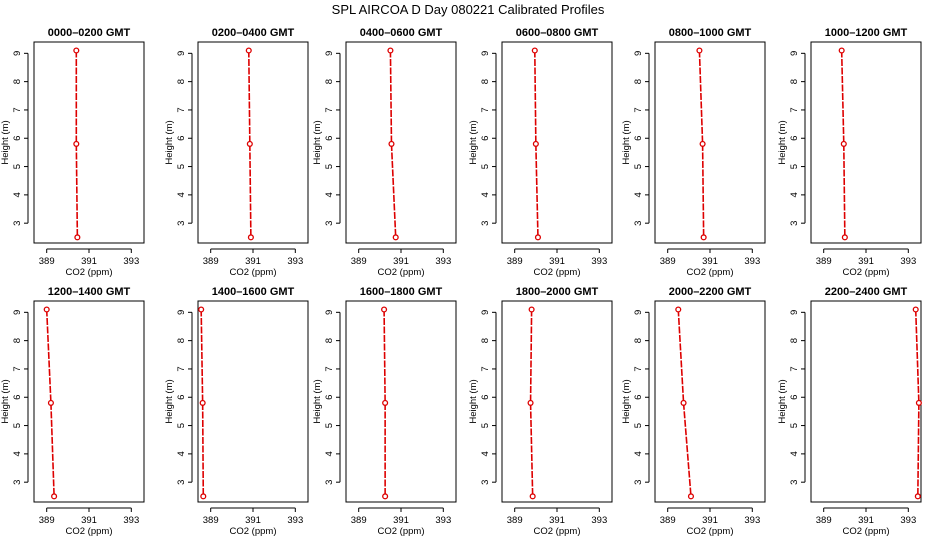 The height and width of the screenshot is (540, 936). Describe the element at coordinates (89, 33) in the screenshot. I see `panel-title: 0000–0200 GMT` at that location.